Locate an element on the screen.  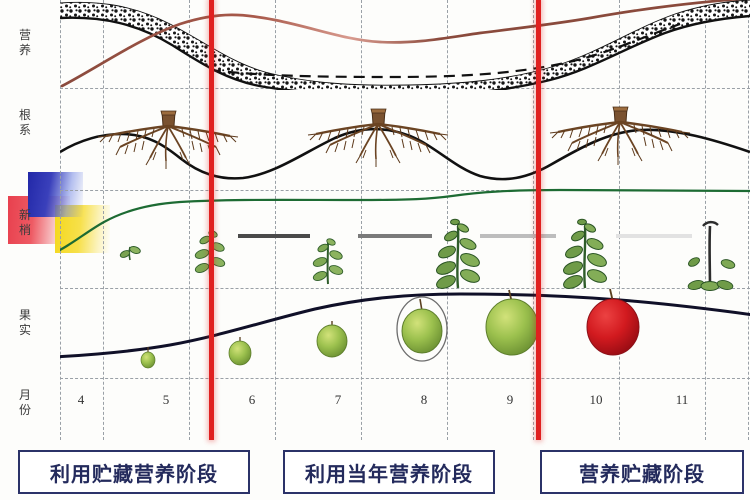
row-label-new-shoot-char-2: 梢 is located at coordinates (24, 230).